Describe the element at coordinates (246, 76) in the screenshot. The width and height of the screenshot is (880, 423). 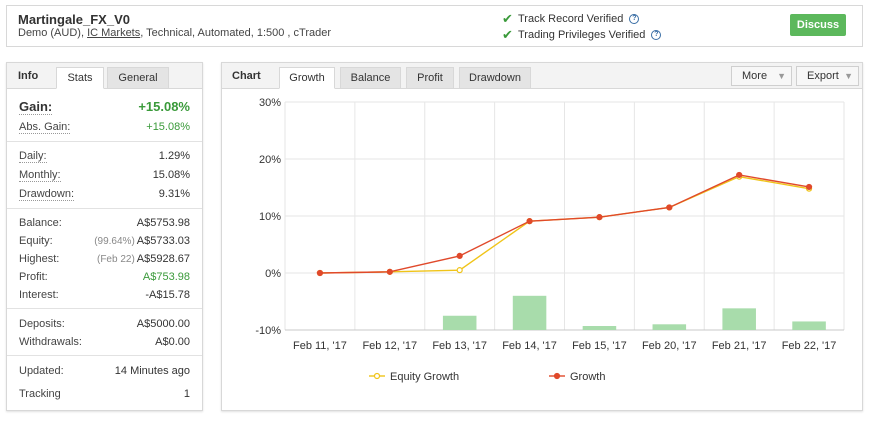
I see `chart-title: Chart` at that location.